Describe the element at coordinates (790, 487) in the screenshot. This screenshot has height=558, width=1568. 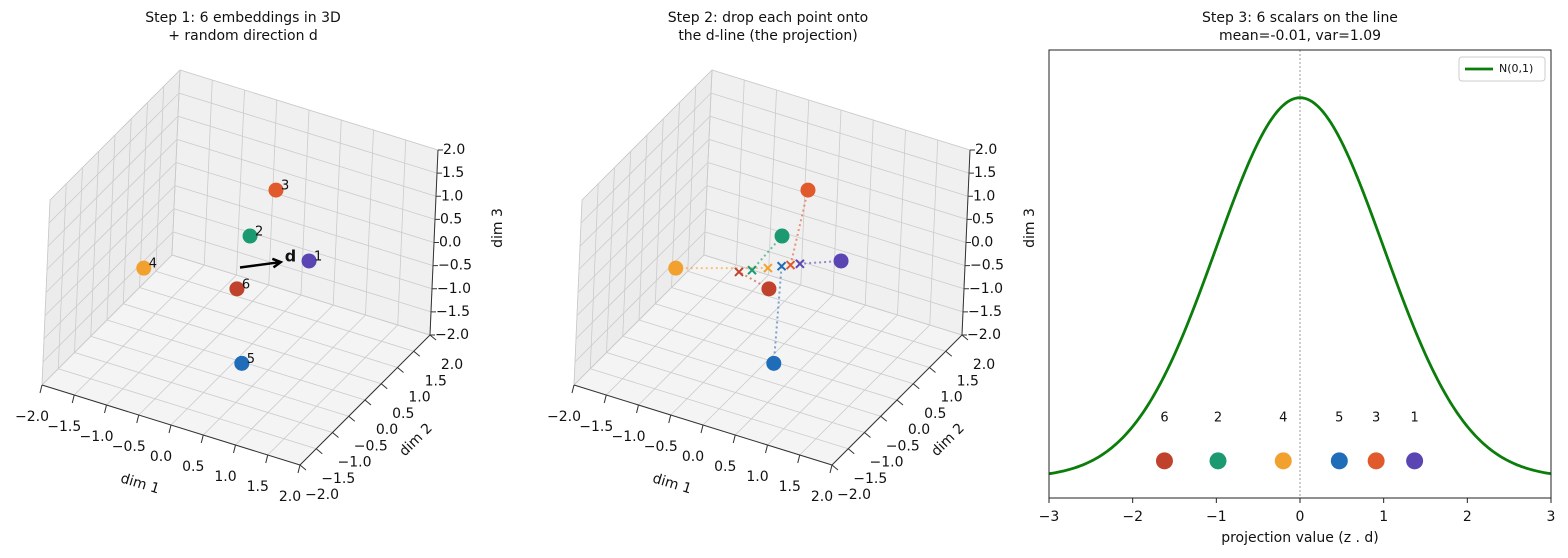
I see `x-tick-label: 1.5` at that location.